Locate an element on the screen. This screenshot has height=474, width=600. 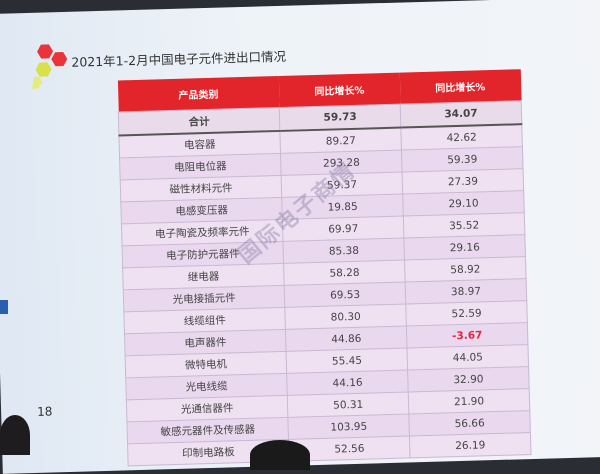
header-growth-2: 同比增长% is located at coordinates (460, 87).